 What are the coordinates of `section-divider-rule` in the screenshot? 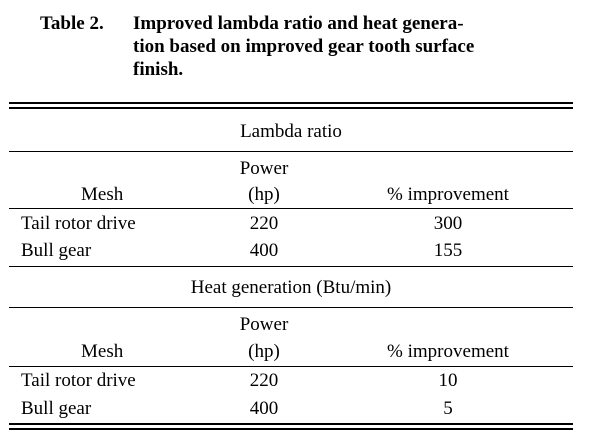 It's located at (291, 266).